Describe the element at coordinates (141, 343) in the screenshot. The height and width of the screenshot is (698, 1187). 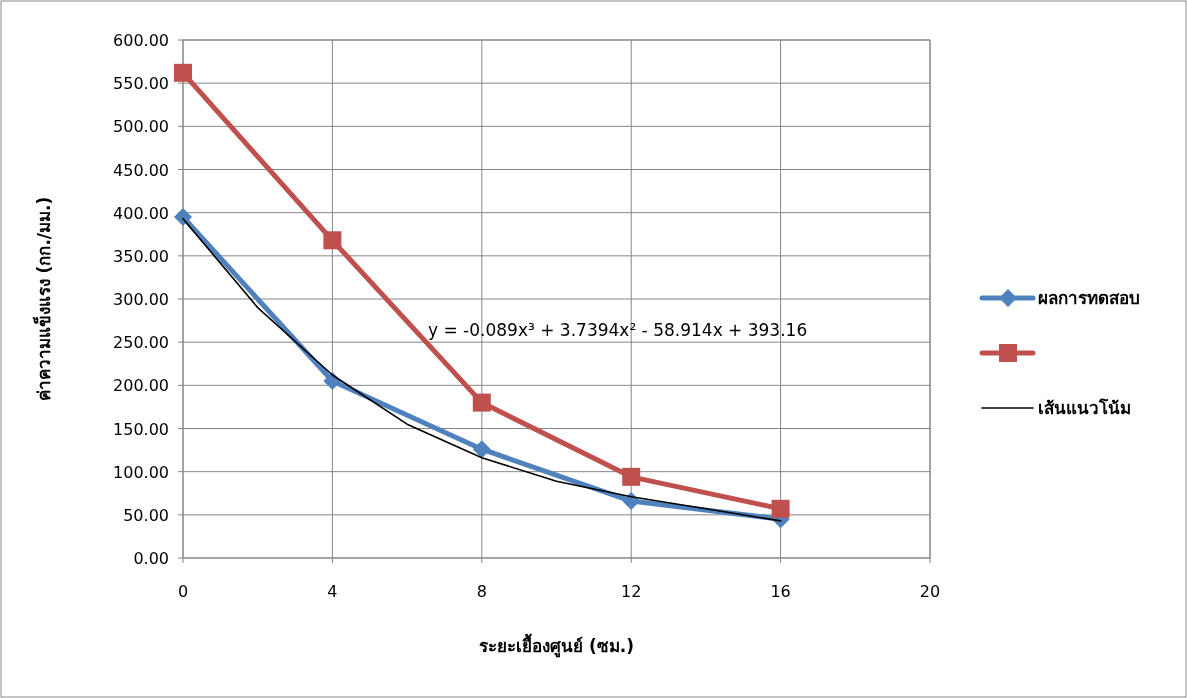
I see `y-tick-label: 250.00` at that location.